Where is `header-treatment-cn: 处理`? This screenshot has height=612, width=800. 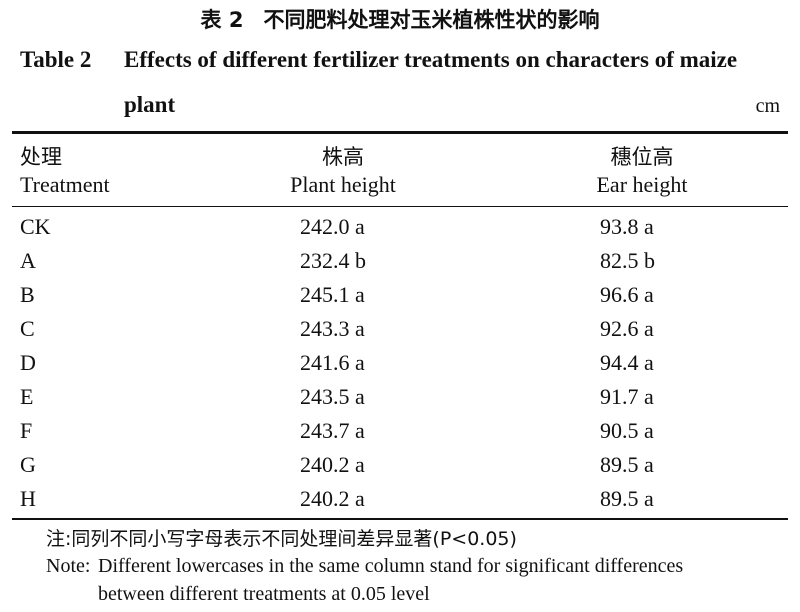
header-treatment-cn: 处理 is located at coordinates (41, 157).